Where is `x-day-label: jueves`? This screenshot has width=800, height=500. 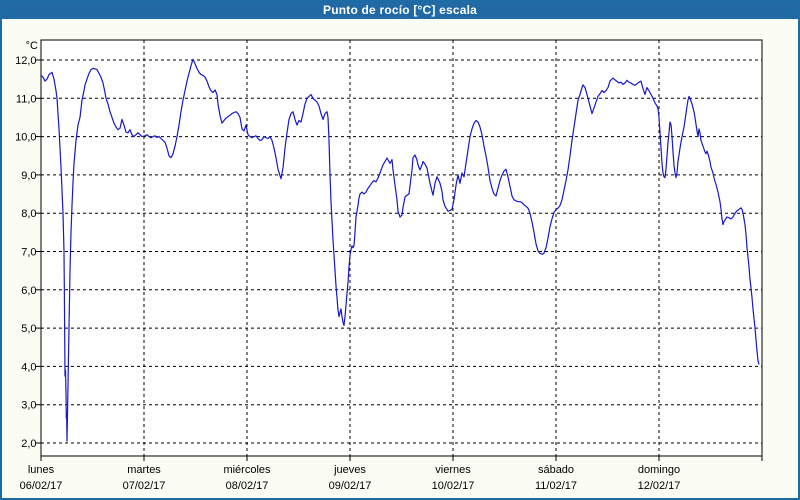 x-day-label: jueves is located at coordinates (349, 470).